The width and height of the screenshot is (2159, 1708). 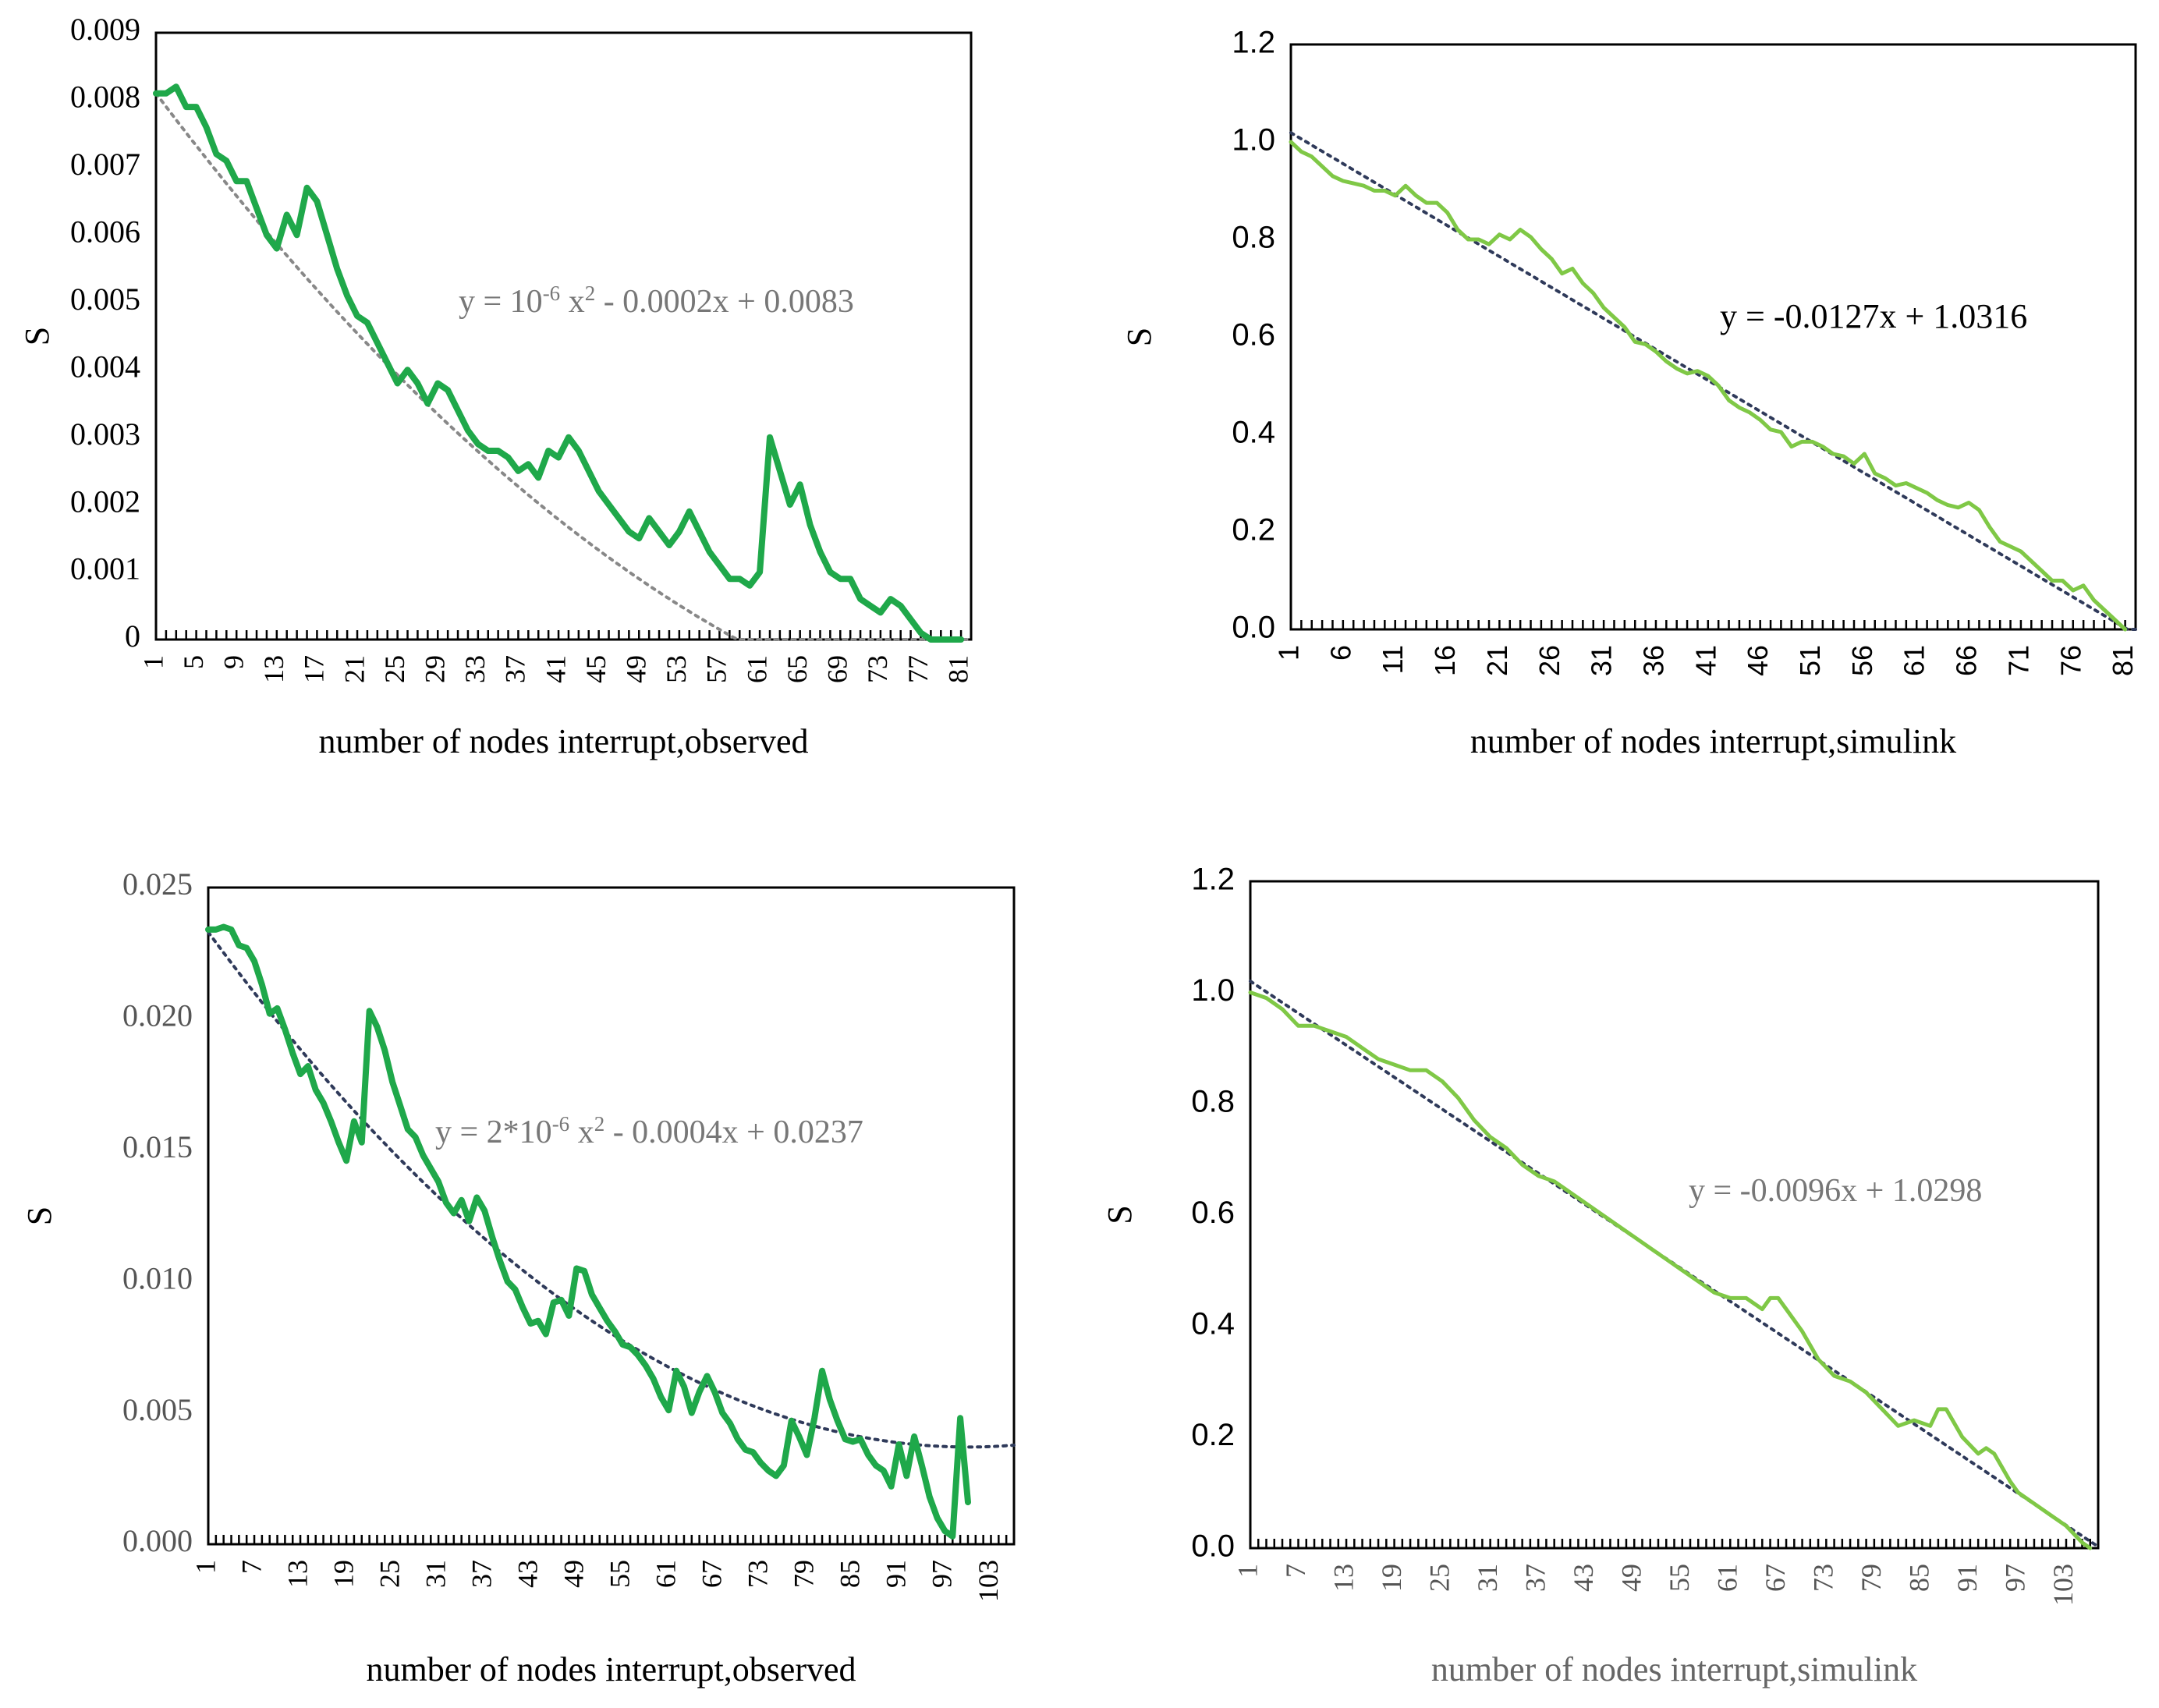 What do you see at coordinates (105, 501) in the screenshot?
I see `y-tick-label: 0.002` at bounding box center [105, 501].